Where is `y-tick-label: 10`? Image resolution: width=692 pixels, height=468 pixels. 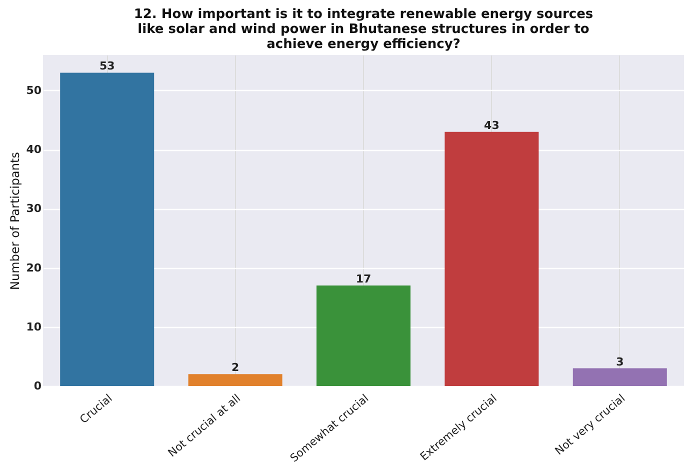
y-tick-label: 10 is located at coordinates (34, 327).